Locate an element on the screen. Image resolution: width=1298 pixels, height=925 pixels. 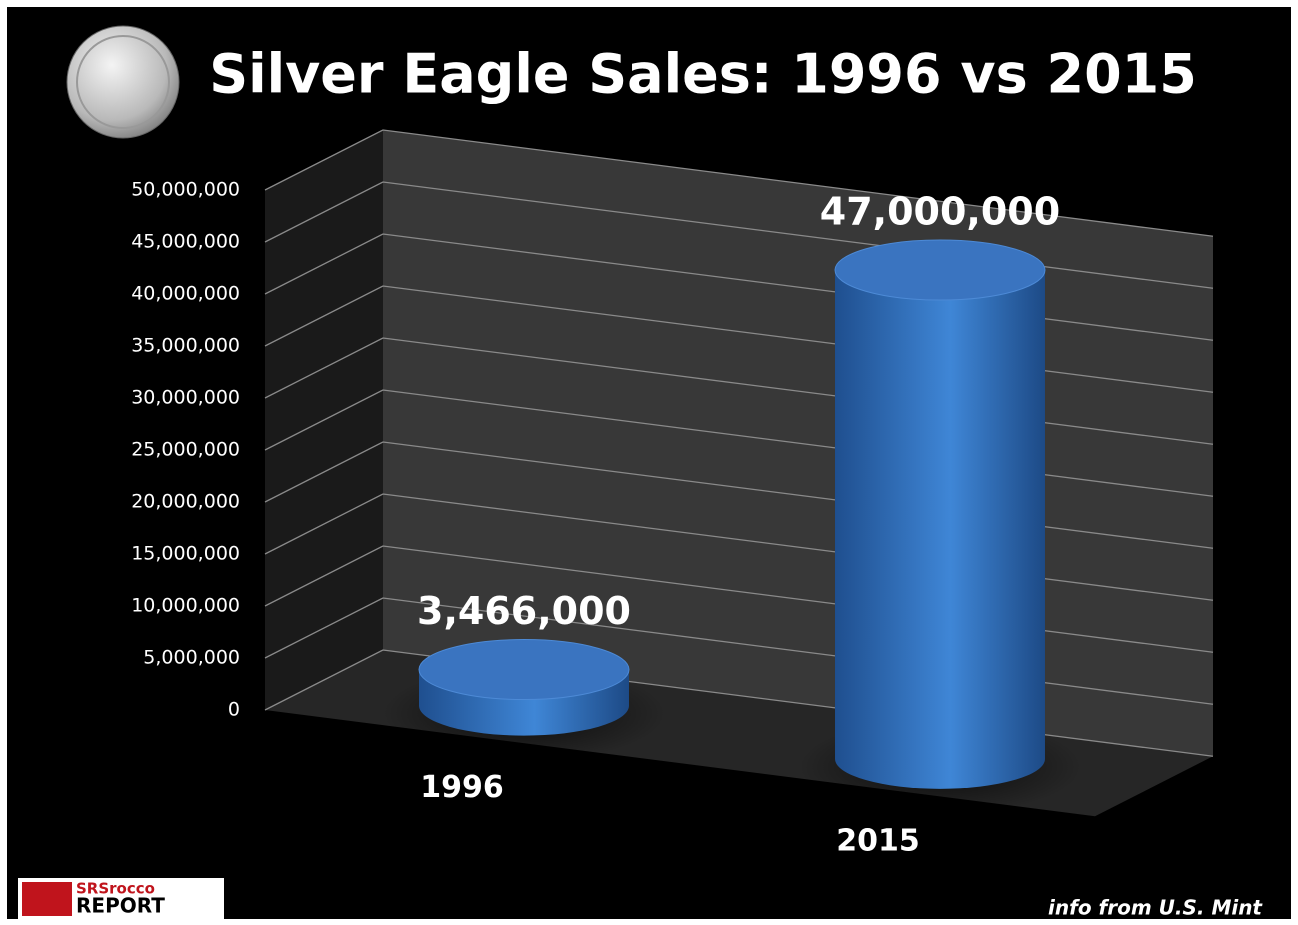
coin-icon is located at coordinates (123, 82).